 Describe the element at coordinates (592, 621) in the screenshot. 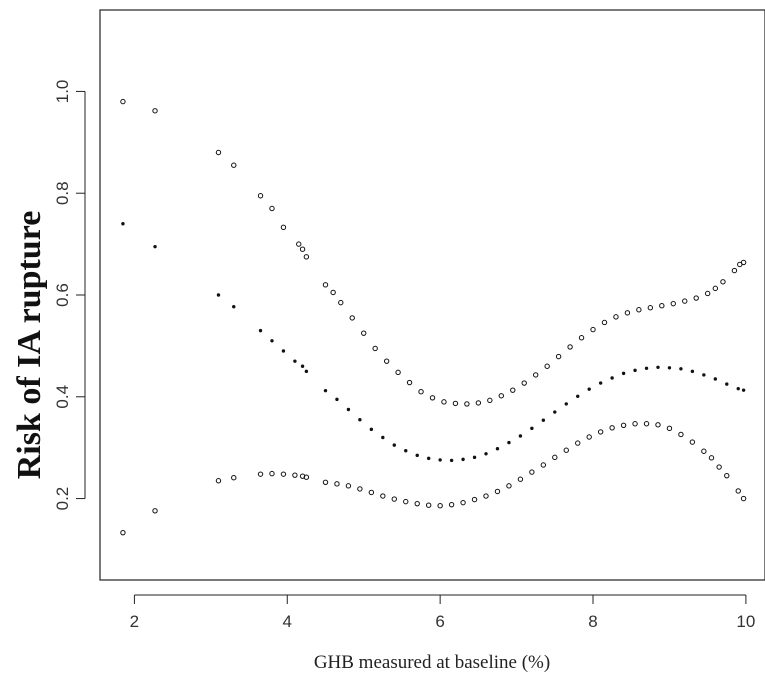

I see `x-tick-label: 8` at that location.